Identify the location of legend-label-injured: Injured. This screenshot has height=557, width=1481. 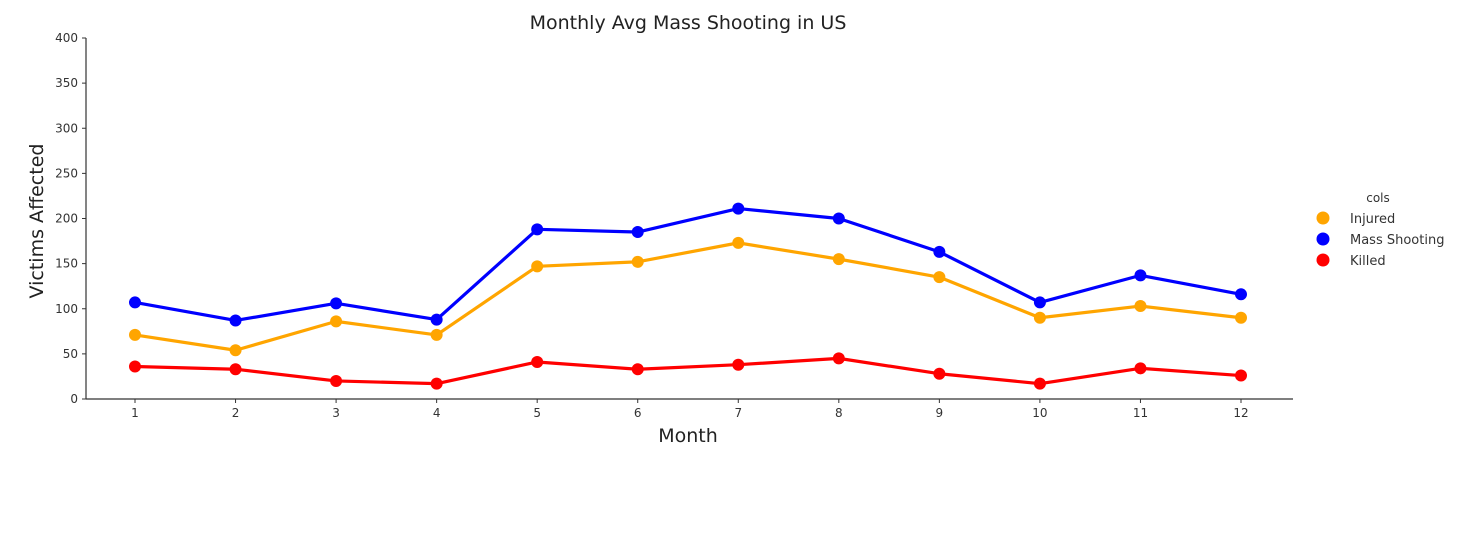
(1372, 219).